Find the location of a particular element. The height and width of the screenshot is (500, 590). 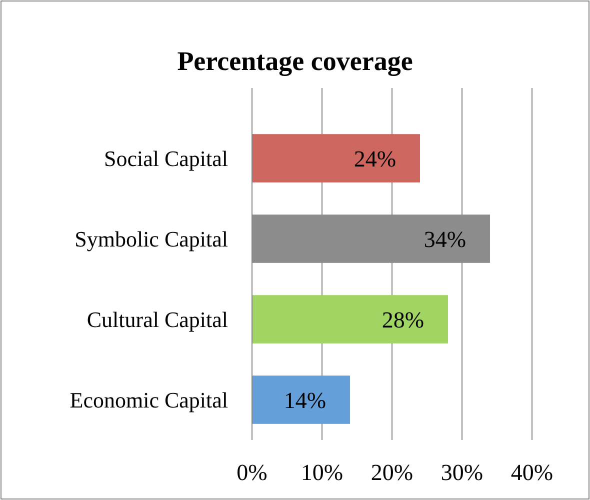

x-tick-label: 40% is located at coordinates (532, 472).